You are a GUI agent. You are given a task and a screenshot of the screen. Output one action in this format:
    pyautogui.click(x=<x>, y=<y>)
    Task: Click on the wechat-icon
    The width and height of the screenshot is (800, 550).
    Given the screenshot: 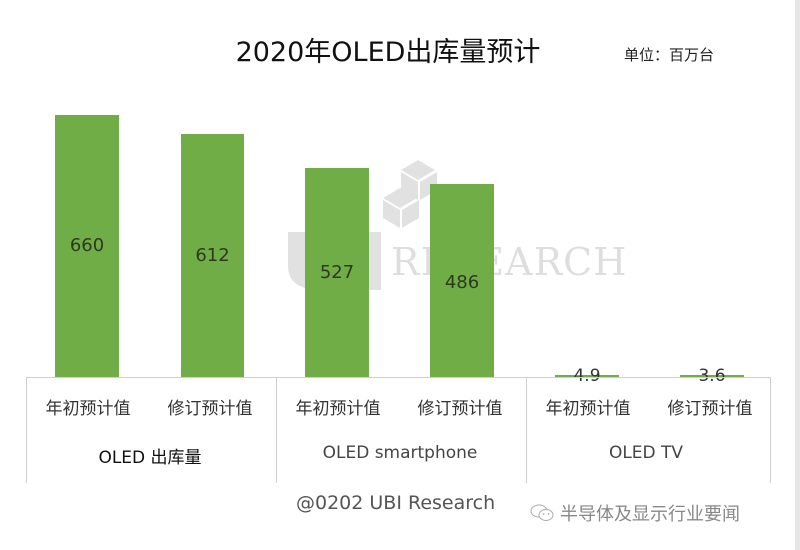 What is the action you would take?
    pyautogui.click(x=542, y=512)
    